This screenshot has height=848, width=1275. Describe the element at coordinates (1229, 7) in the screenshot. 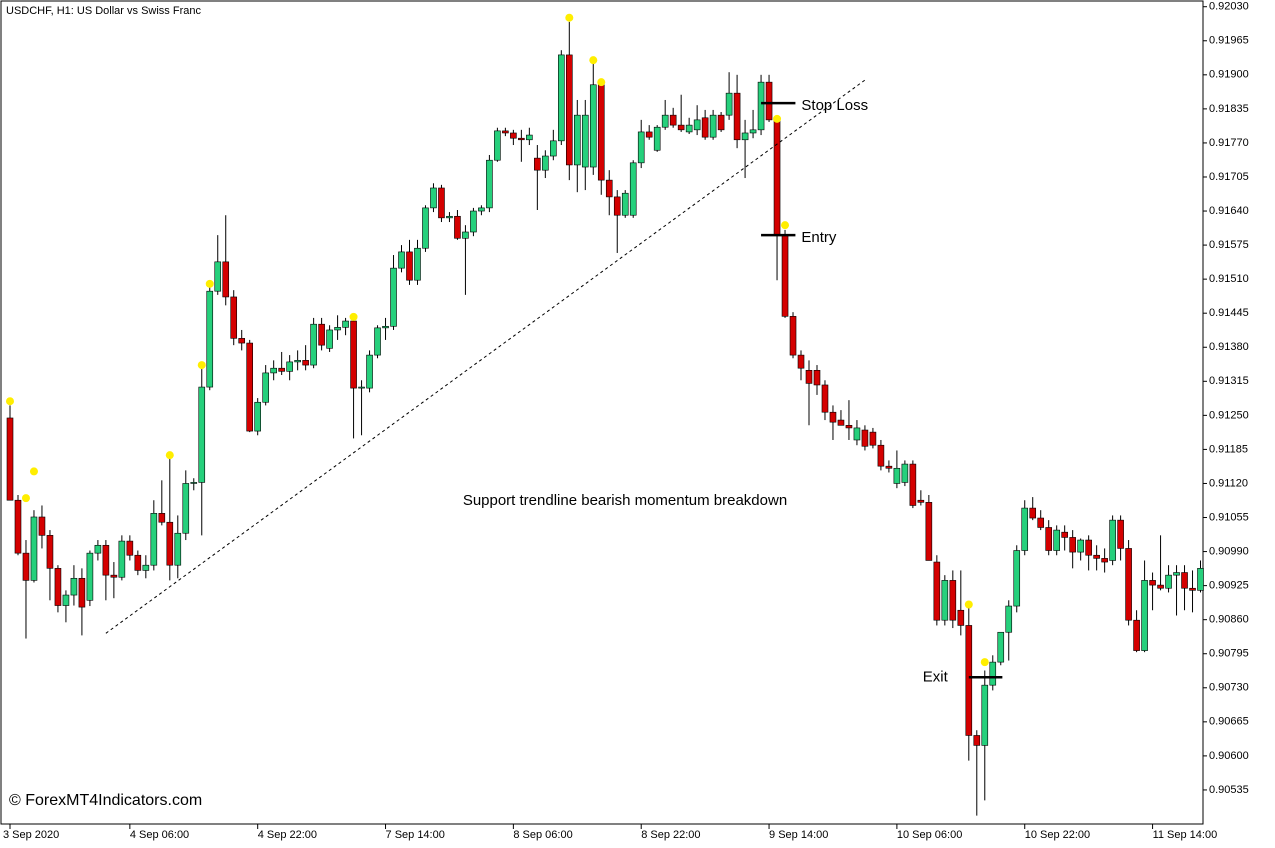

I see `y-tick-label: 0.92030` at that location.